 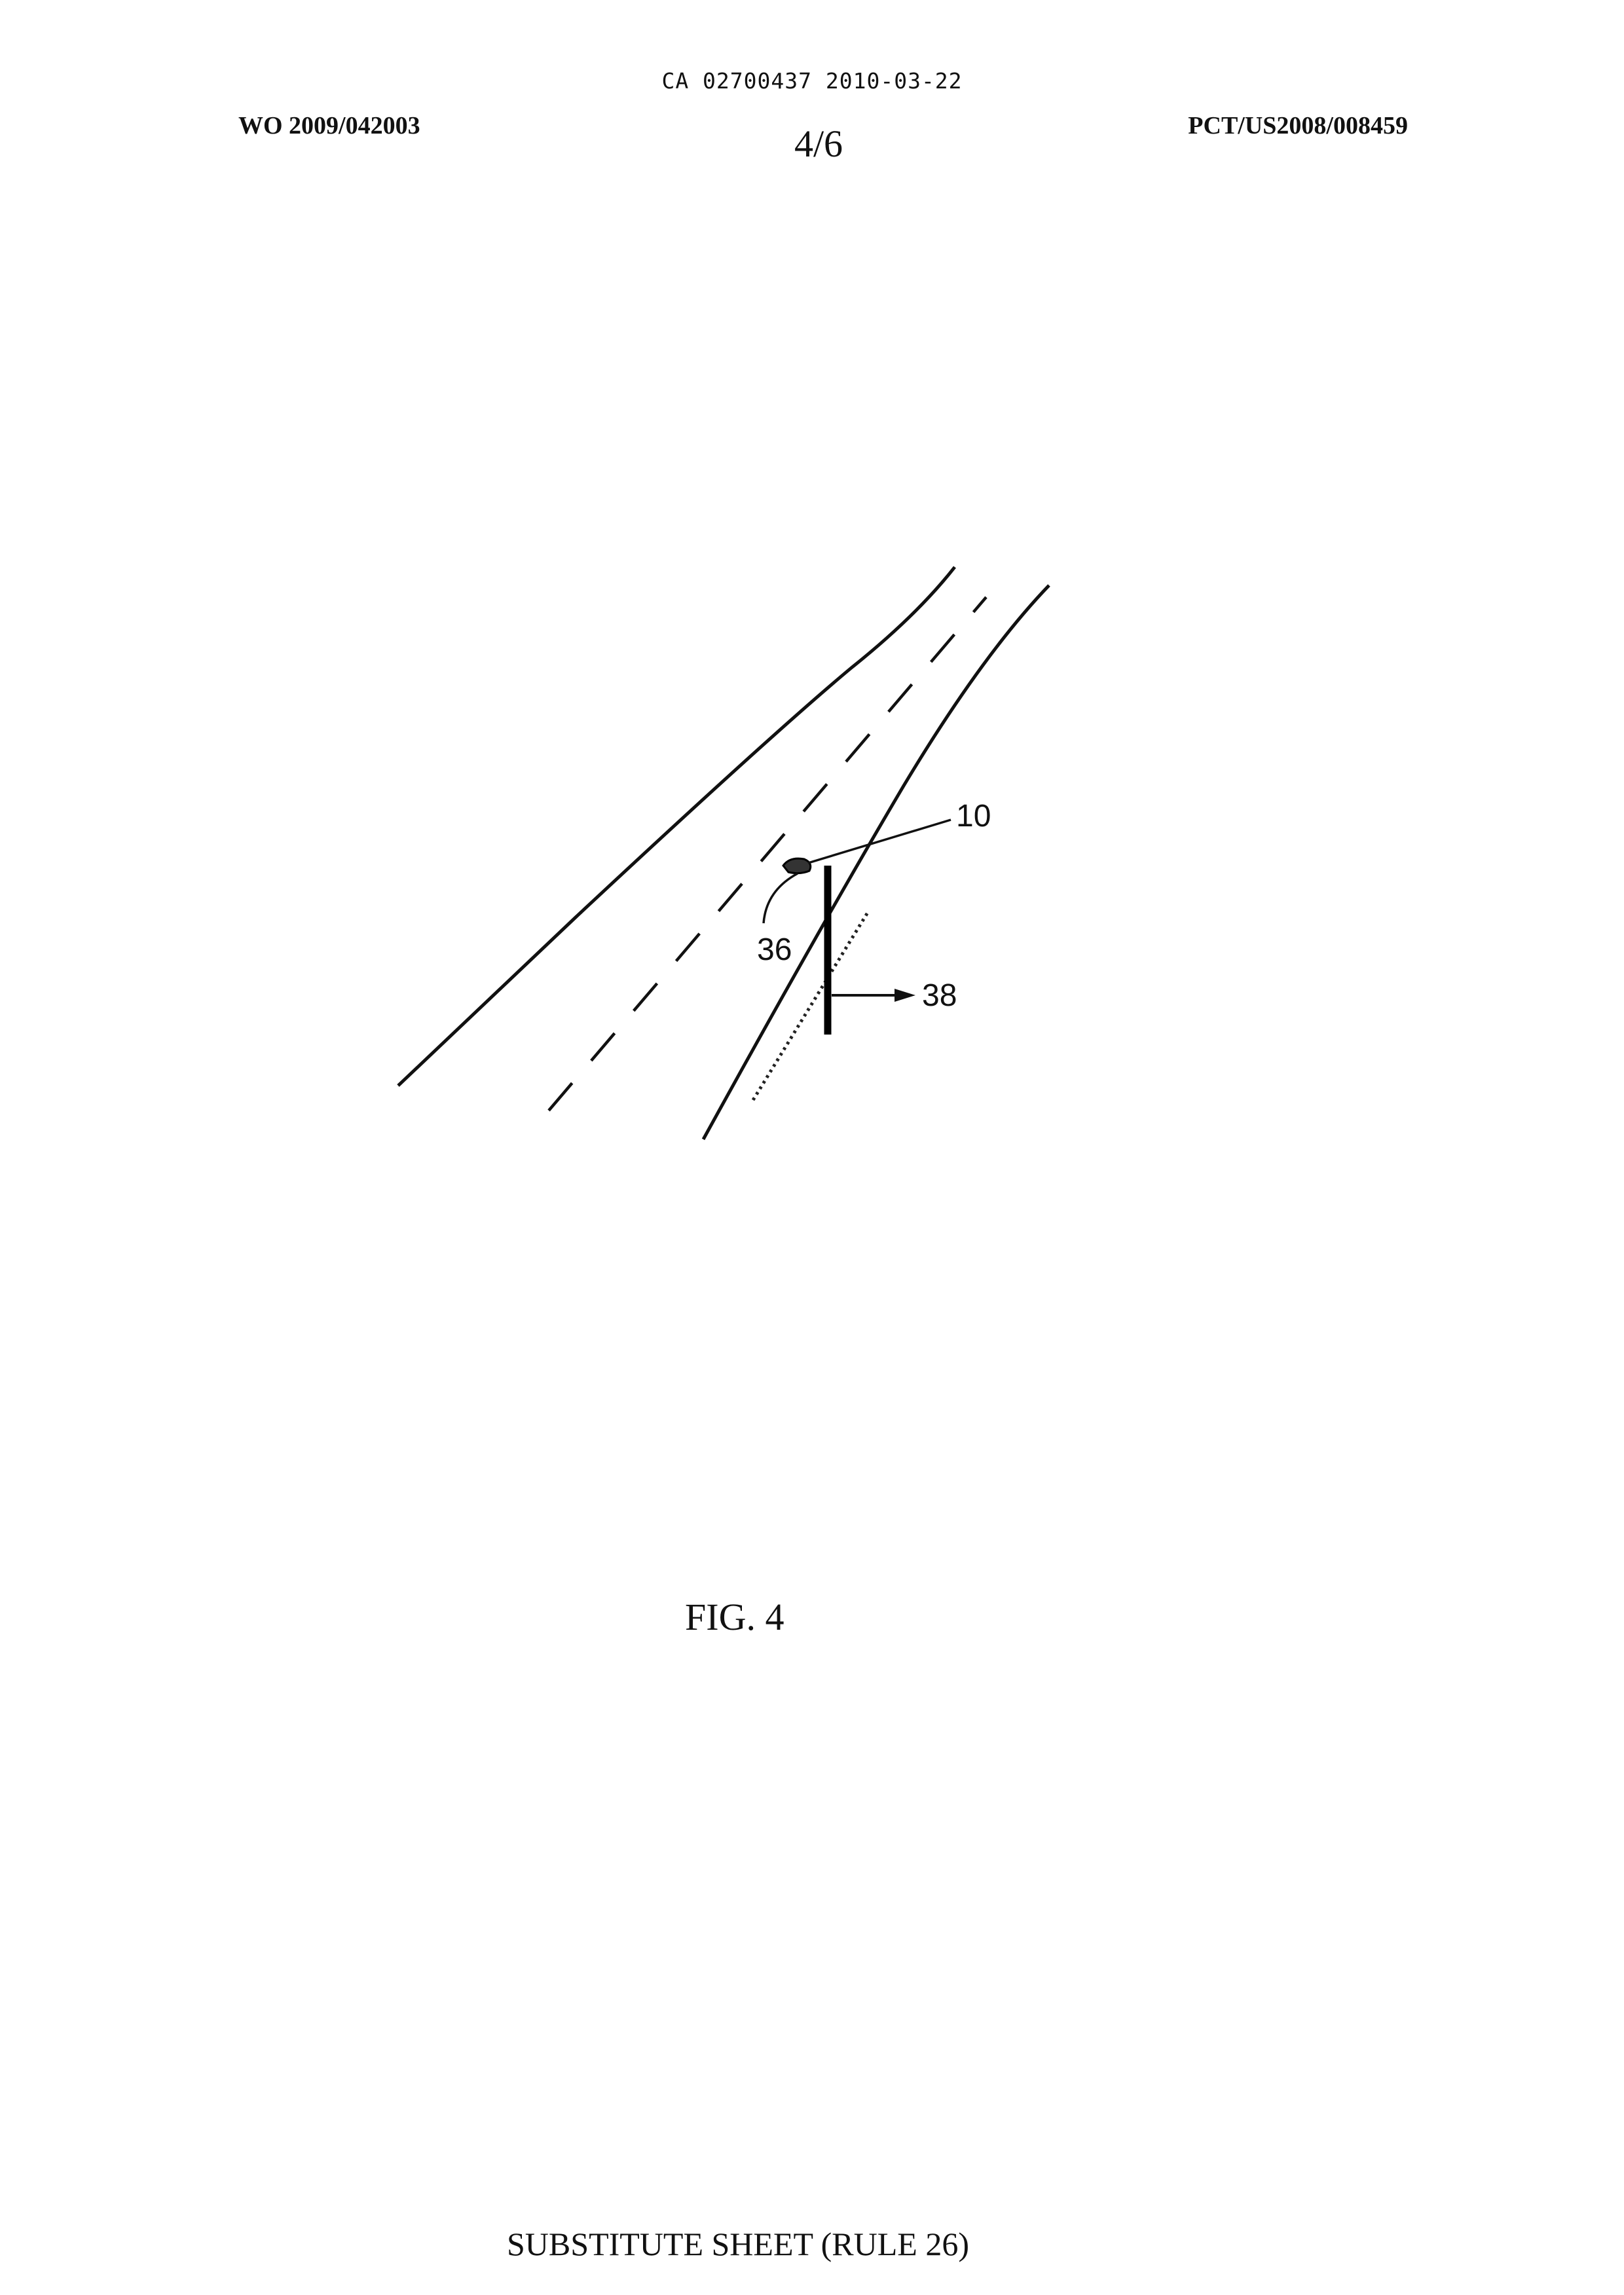 I want to click on substitute-sheet-footer: SUBSTITUTE SHEET (RULE 26), so click(x=738, y=2244).